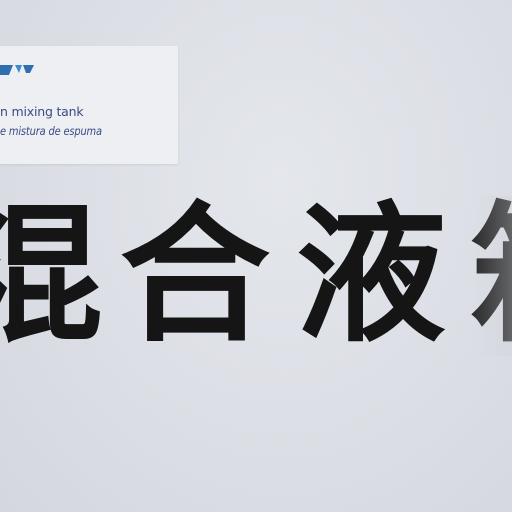 The height and width of the screenshot is (512, 512). I want to click on label-text-spanish: e mistura de espuma, so click(51, 131).